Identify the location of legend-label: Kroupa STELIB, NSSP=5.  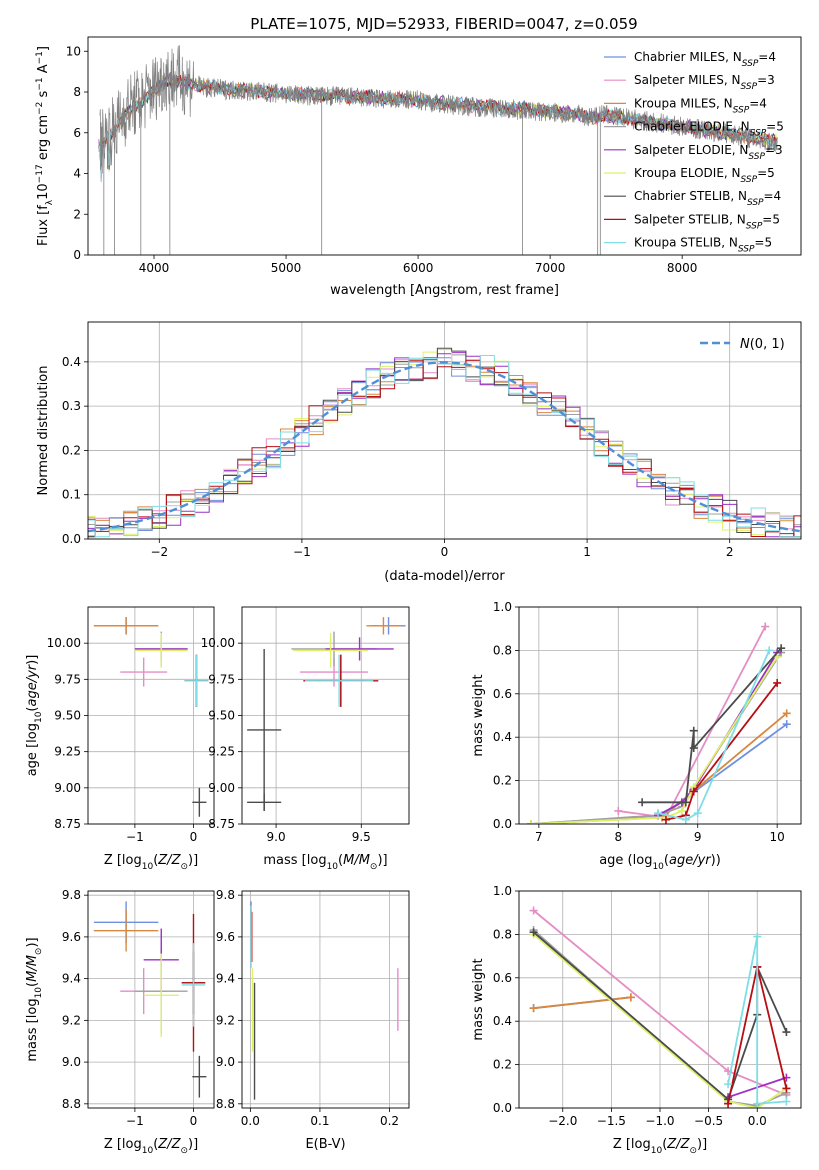
(703, 245).